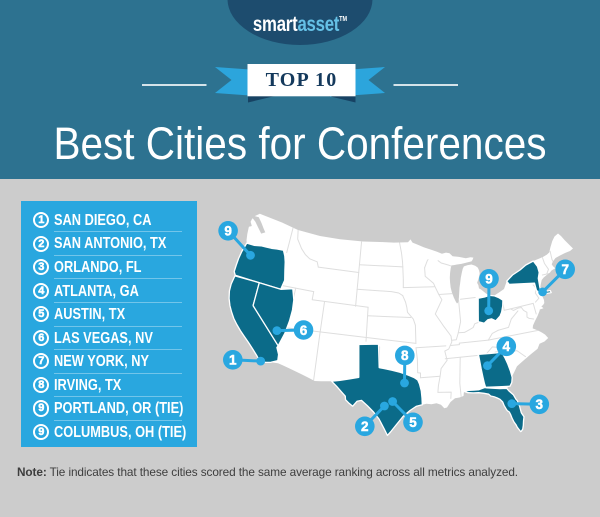 The height and width of the screenshot is (517, 600). Describe the element at coordinates (304, 330) in the screenshot. I see `svg-text: 6` at that location.